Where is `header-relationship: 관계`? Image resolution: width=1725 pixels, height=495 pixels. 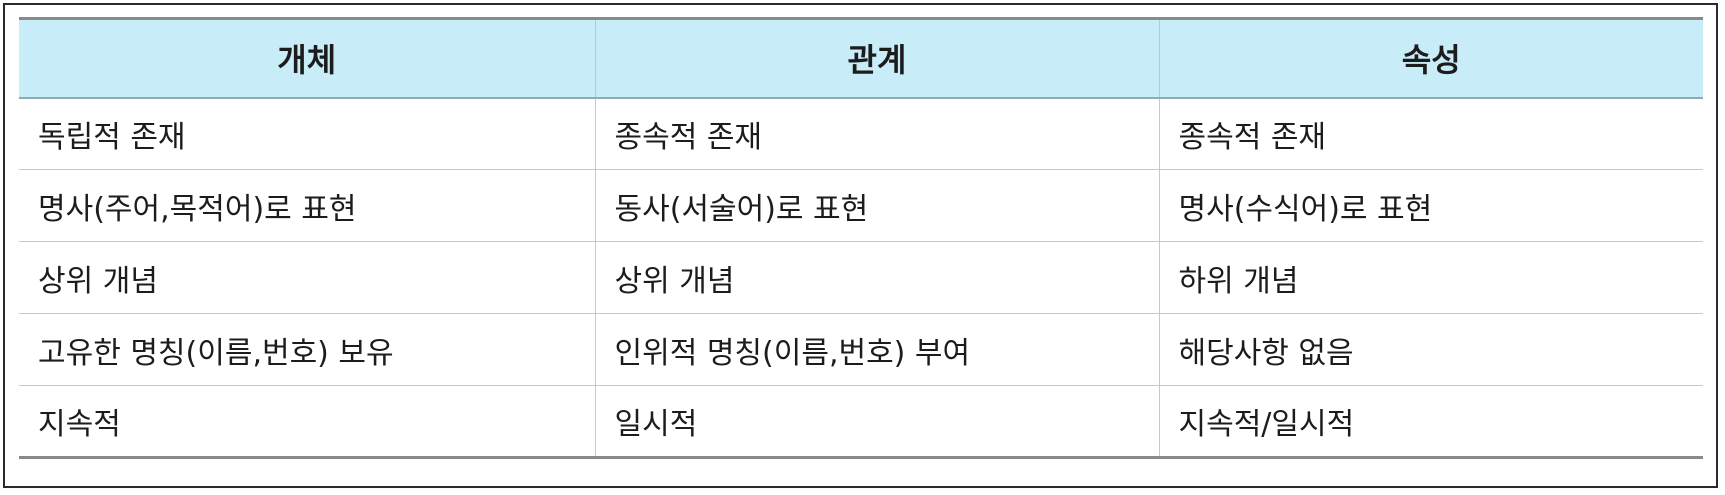
header-relationship: 관계 is located at coordinates (876, 58).